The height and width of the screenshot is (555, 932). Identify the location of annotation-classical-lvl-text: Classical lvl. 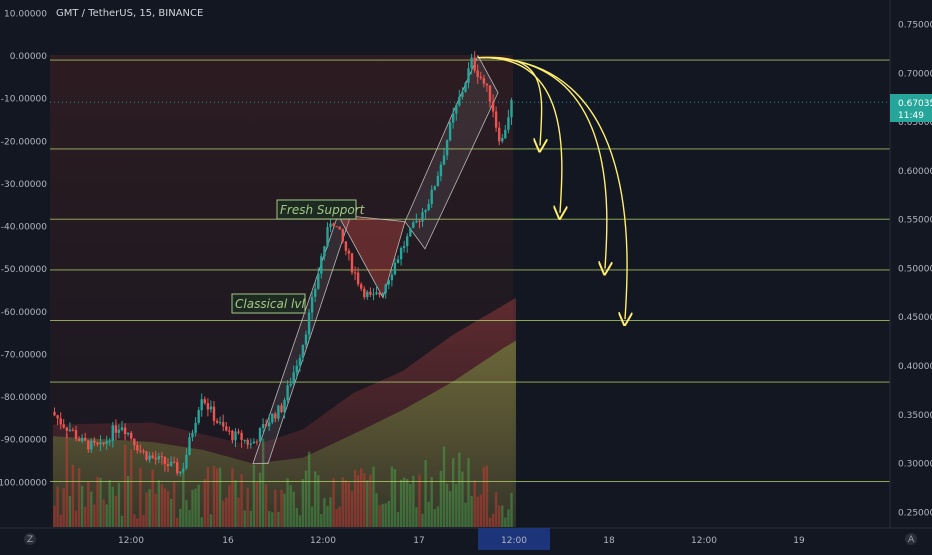
(270, 304).